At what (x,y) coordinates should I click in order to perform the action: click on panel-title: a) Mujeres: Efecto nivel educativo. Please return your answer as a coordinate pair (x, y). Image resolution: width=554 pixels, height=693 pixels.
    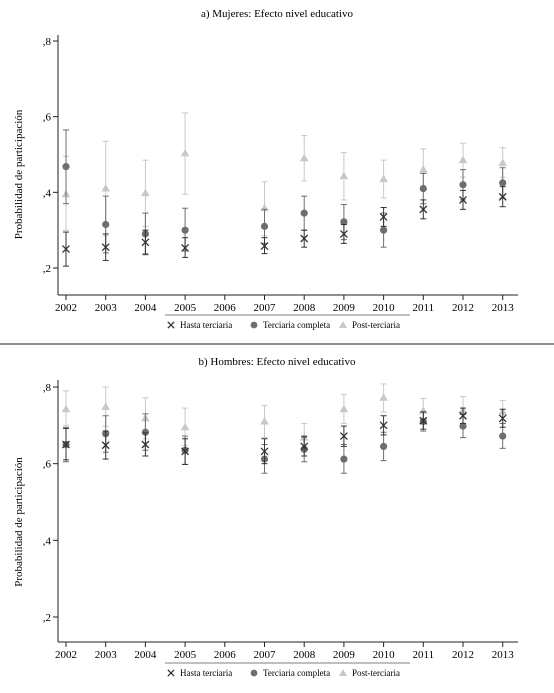
    Looking at the image, I should click on (277, 14).